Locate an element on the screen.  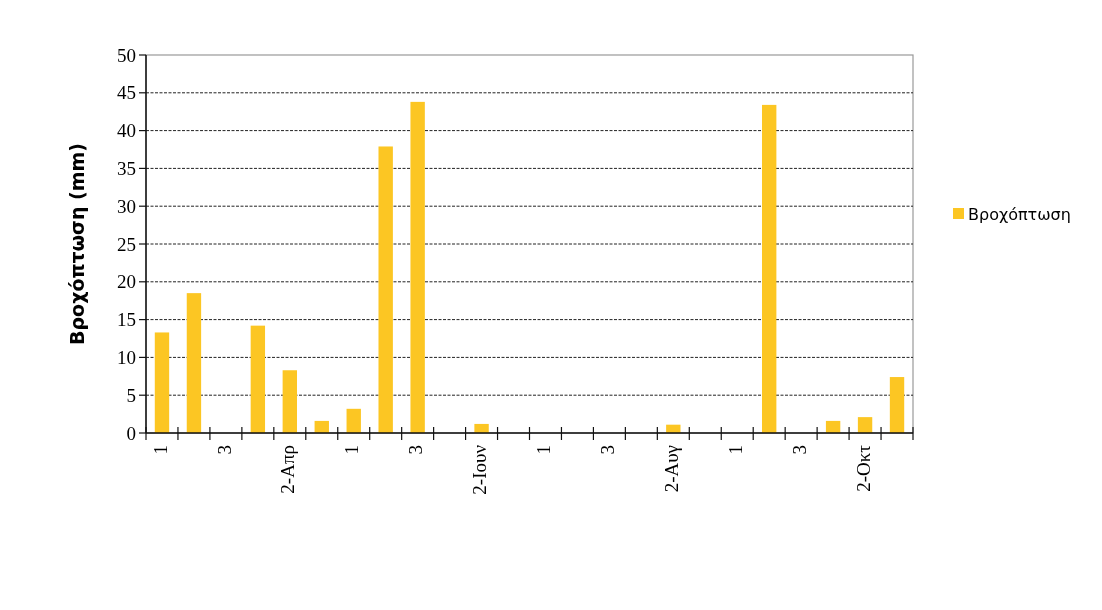
y-axis-title: Βροχόπτωση (mm) is located at coordinates (77, 244).